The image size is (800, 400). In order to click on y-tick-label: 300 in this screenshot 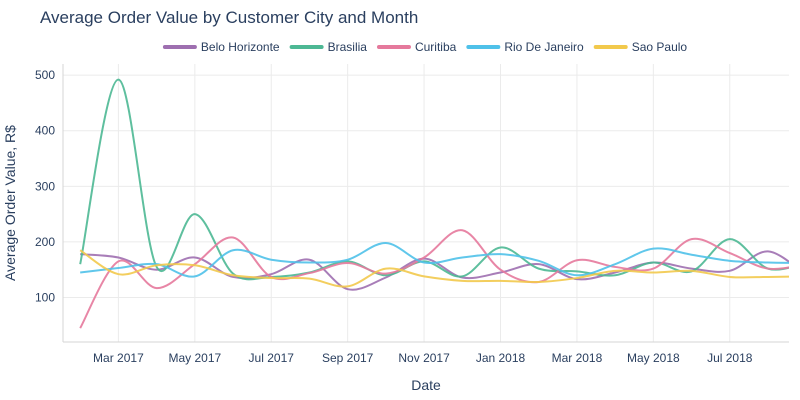, I will do `click(45, 186)`.